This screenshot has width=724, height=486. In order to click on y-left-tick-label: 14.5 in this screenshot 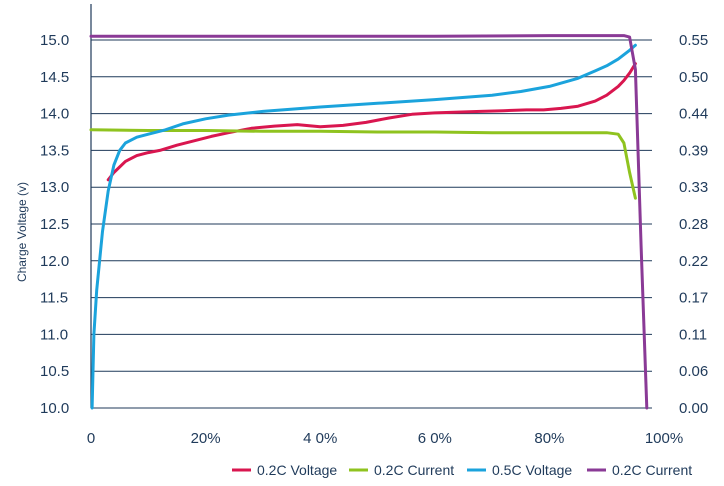, I will do `click(54, 77)`.